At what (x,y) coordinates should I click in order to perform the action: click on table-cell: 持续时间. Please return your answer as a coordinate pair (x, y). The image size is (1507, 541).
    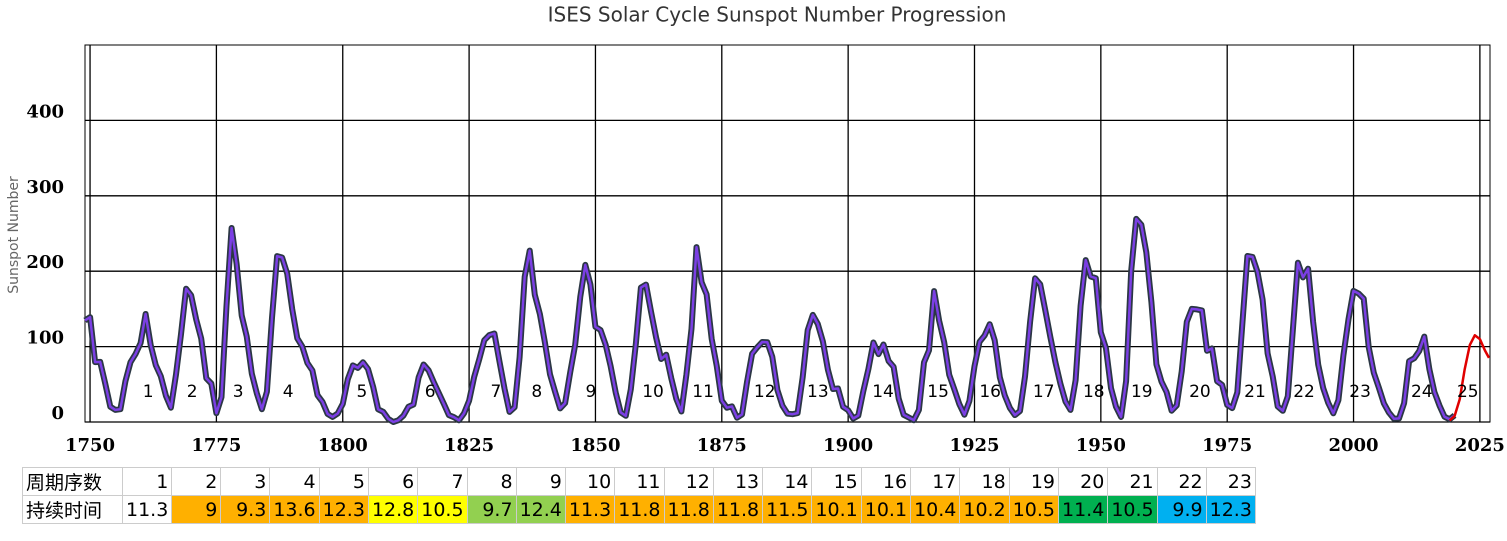
    Looking at the image, I should click on (72, 509).